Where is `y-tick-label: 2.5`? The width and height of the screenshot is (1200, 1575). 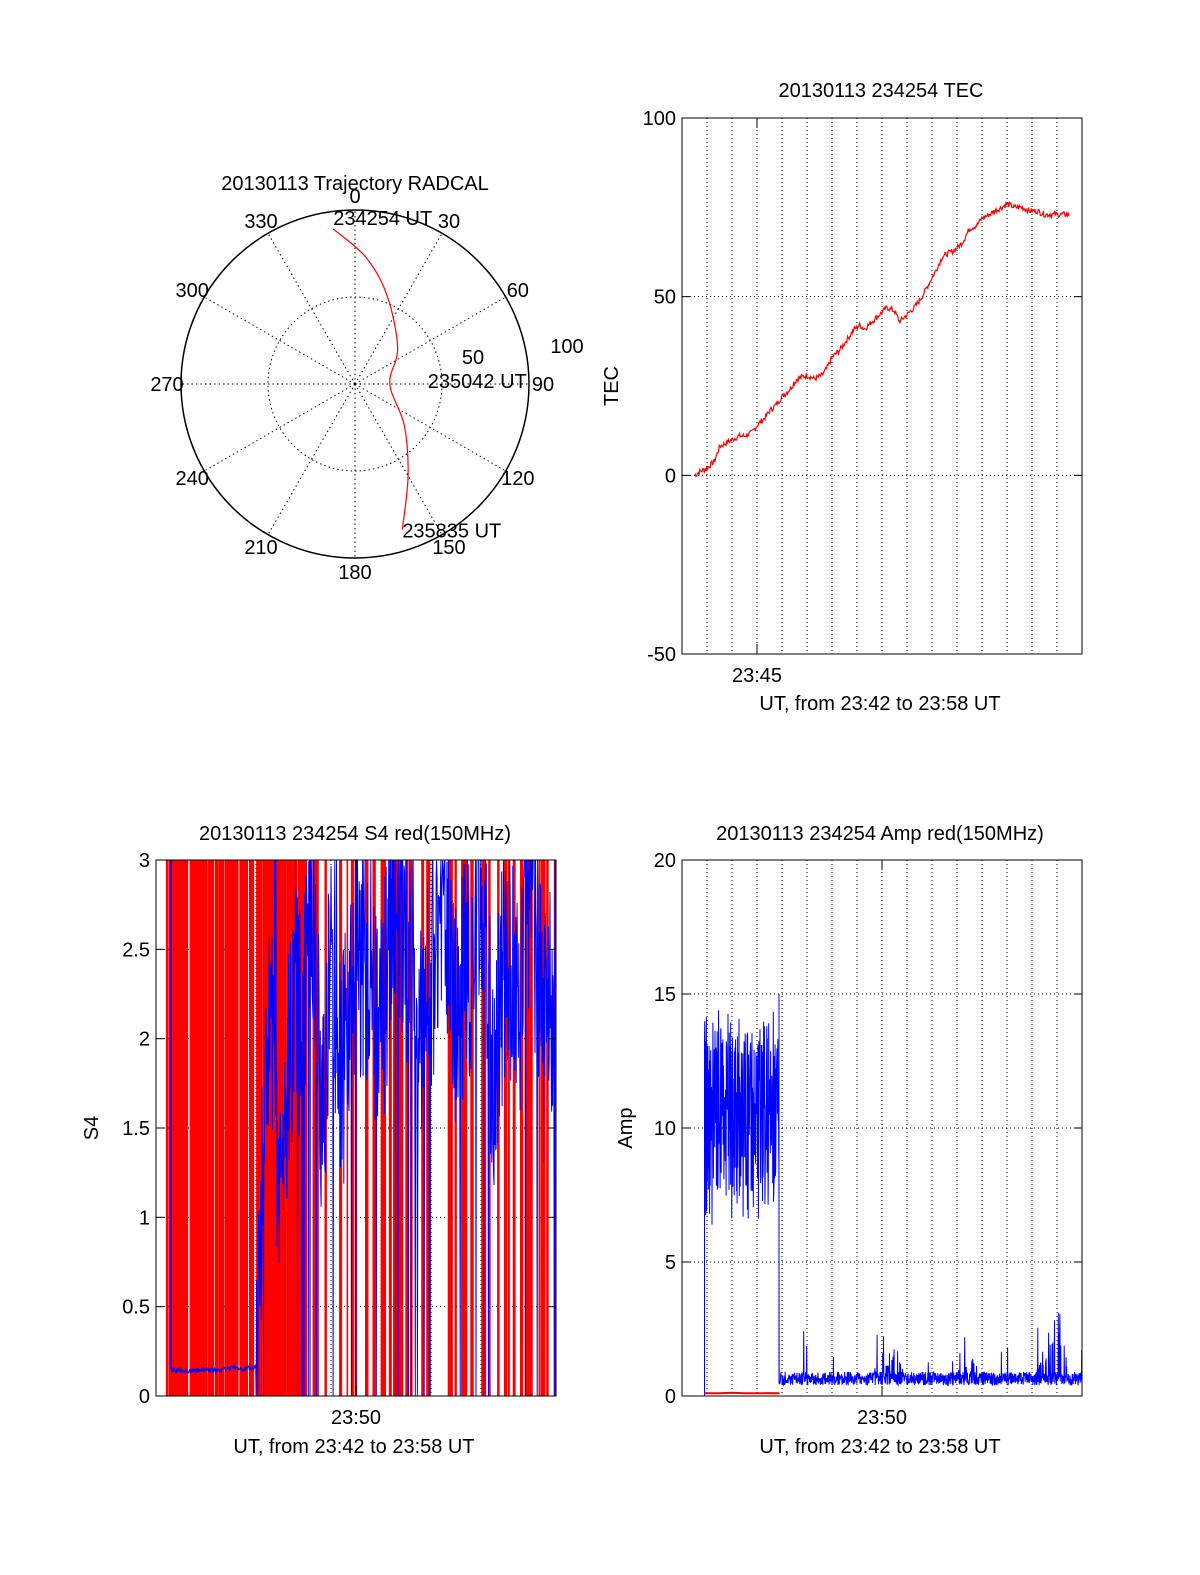 y-tick-label: 2.5 is located at coordinates (136, 950).